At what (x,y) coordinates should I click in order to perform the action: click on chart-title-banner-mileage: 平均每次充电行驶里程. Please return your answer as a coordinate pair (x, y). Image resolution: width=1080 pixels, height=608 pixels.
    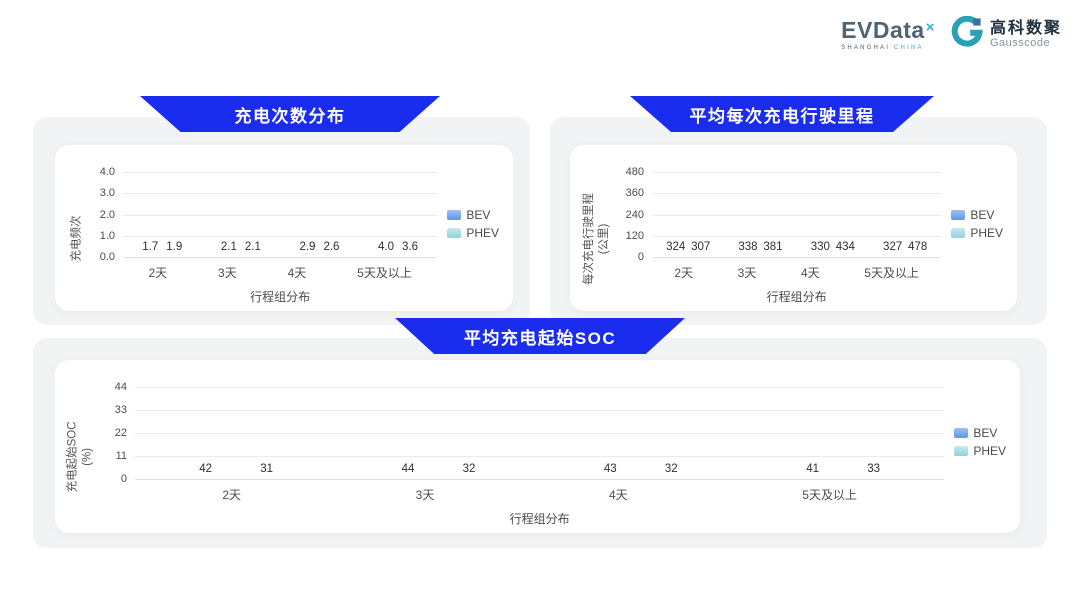
    Looking at the image, I should click on (782, 114).